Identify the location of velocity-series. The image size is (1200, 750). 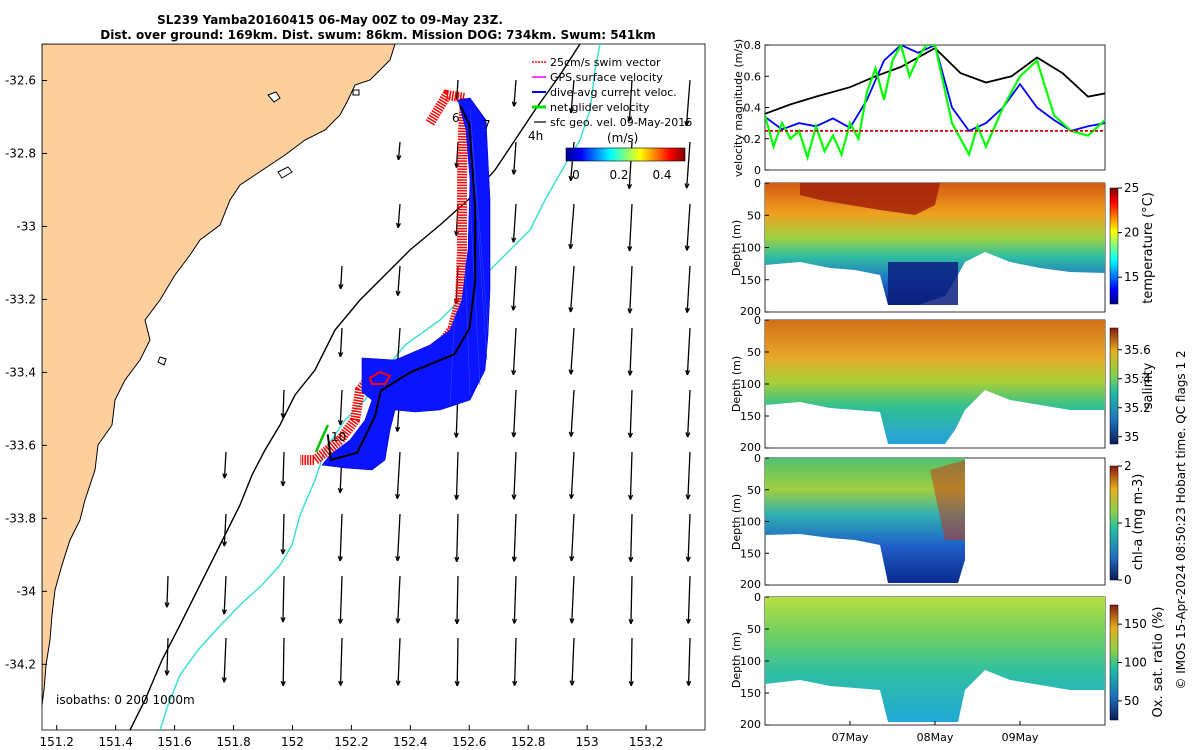
(935, 103).